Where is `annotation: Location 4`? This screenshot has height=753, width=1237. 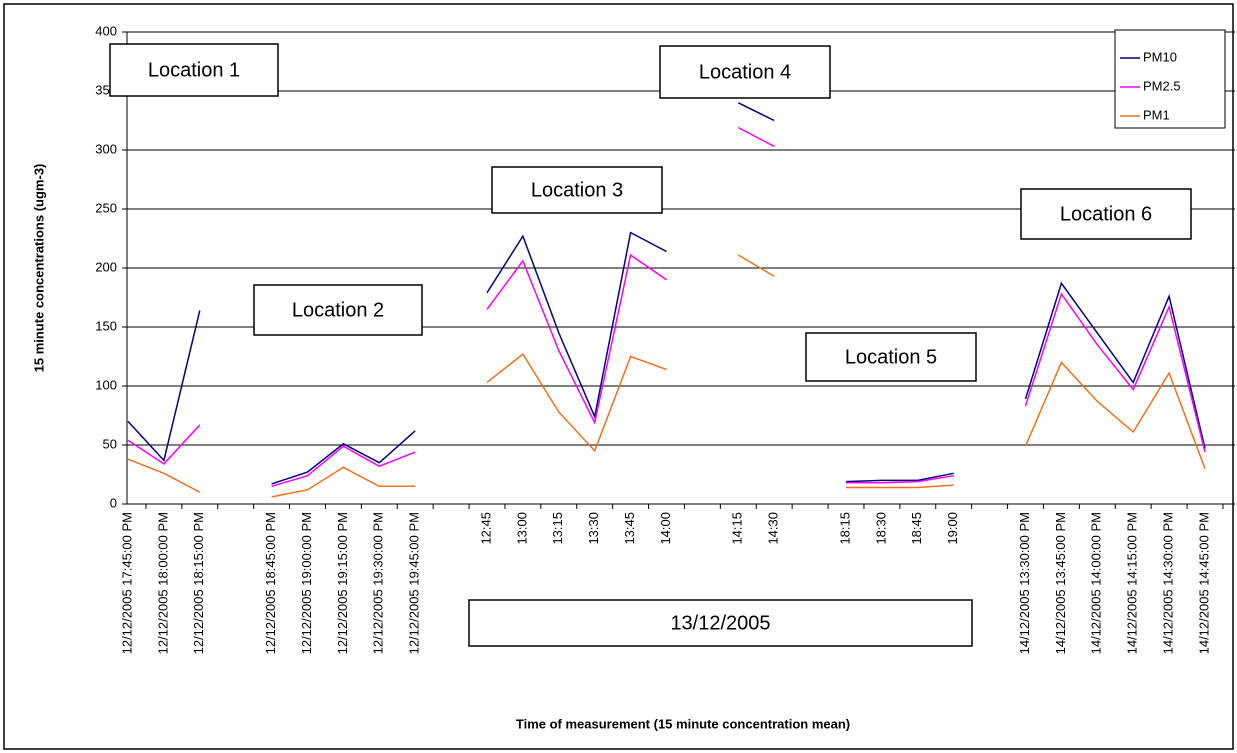
annotation: Location 4 is located at coordinates (745, 72).